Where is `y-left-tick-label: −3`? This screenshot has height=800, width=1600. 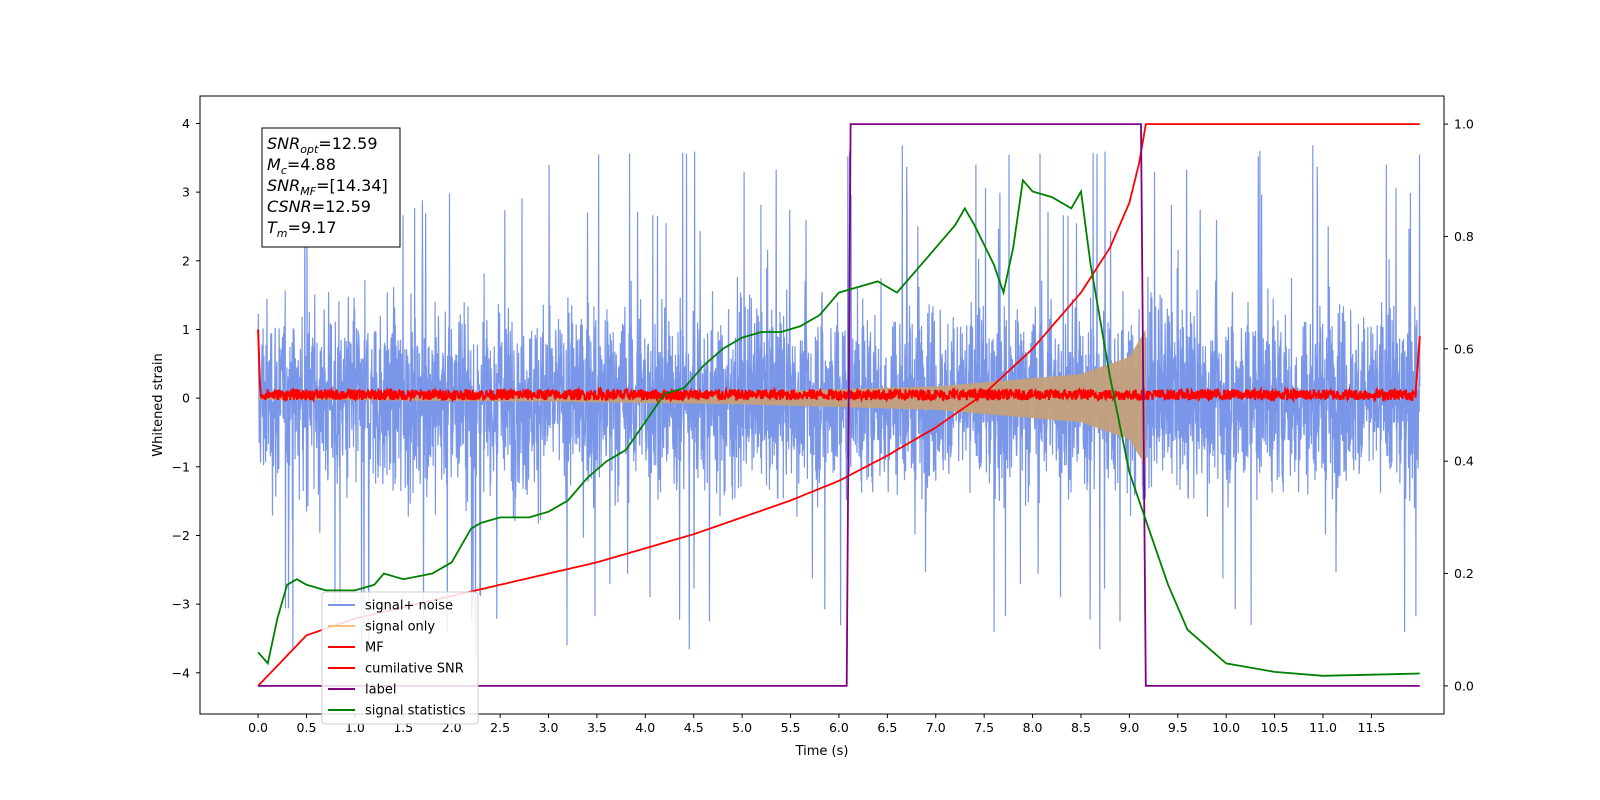
y-left-tick-label: −3 is located at coordinates (181, 604).